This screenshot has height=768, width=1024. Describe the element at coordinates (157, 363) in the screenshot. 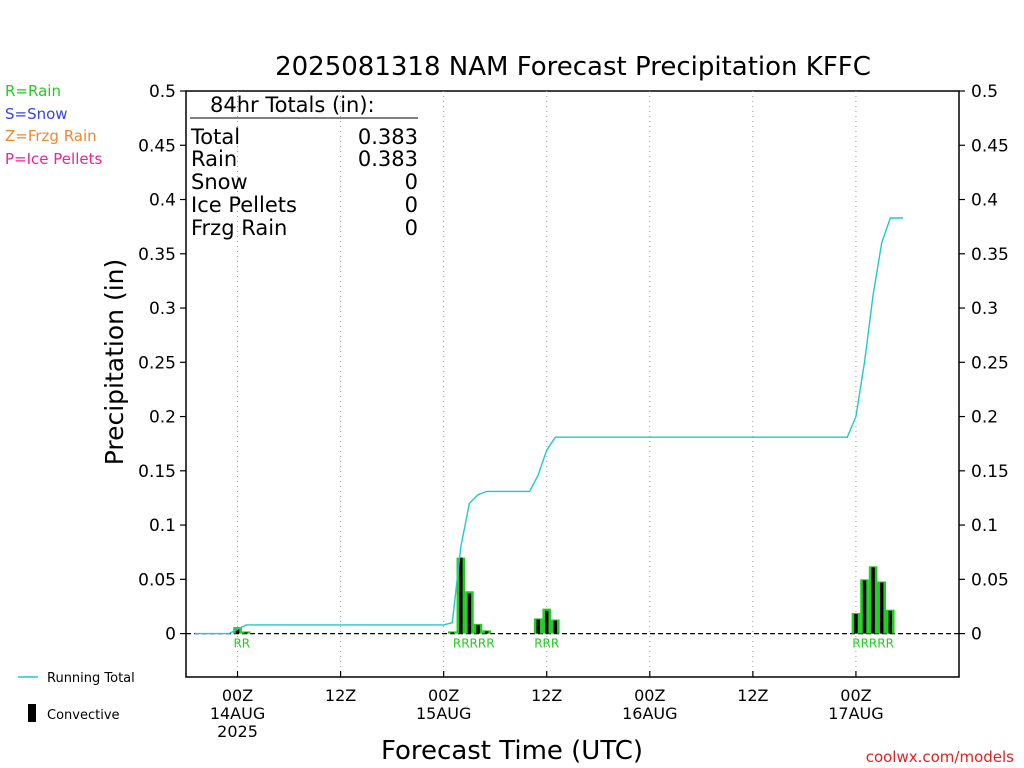

I see `y-tick-label-left: 0.25` at that location.